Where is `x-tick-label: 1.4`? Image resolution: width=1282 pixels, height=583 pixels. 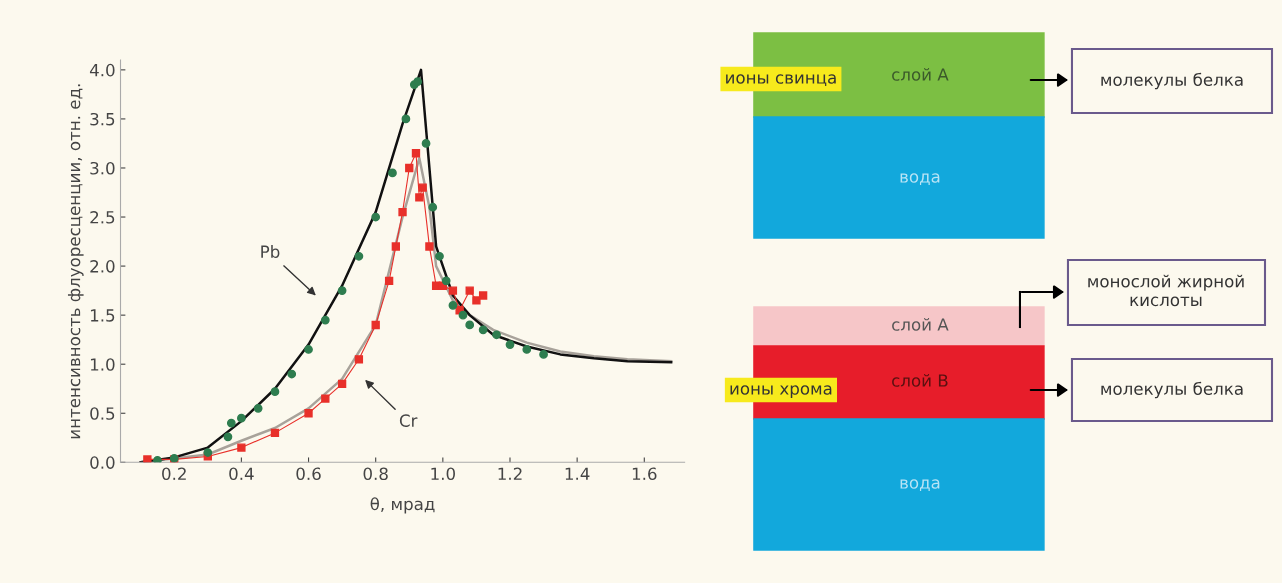 x-tick-label: 1.4 is located at coordinates (577, 473).